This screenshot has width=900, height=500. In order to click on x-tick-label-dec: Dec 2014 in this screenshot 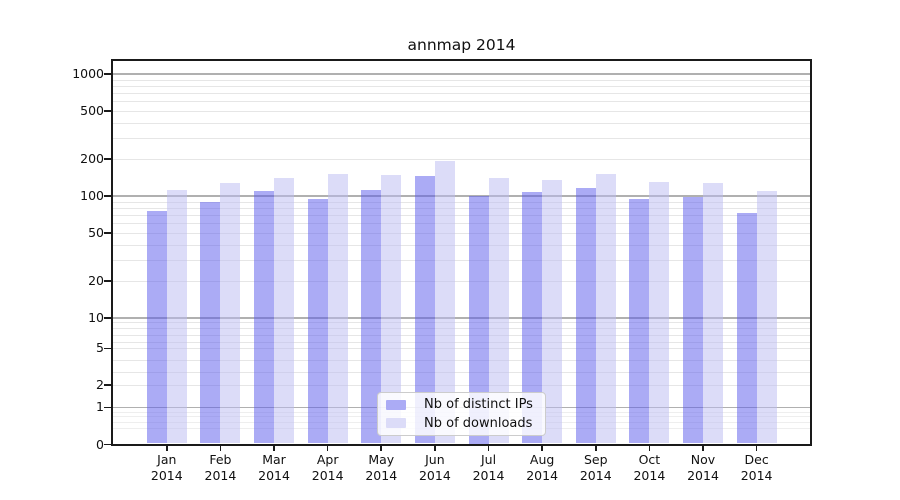, I will do `click(757, 467)`.